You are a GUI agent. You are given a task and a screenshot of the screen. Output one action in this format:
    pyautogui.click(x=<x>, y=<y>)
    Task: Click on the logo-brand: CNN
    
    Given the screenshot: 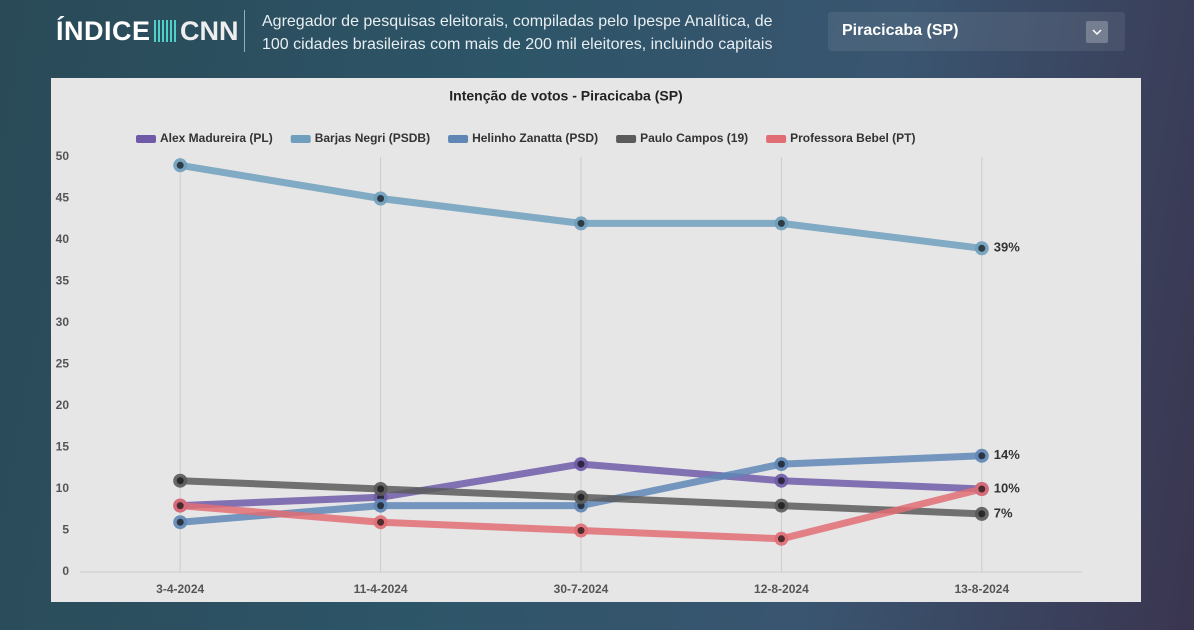 What is the action you would take?
    pyautogui.click(x=209, y=31)
    